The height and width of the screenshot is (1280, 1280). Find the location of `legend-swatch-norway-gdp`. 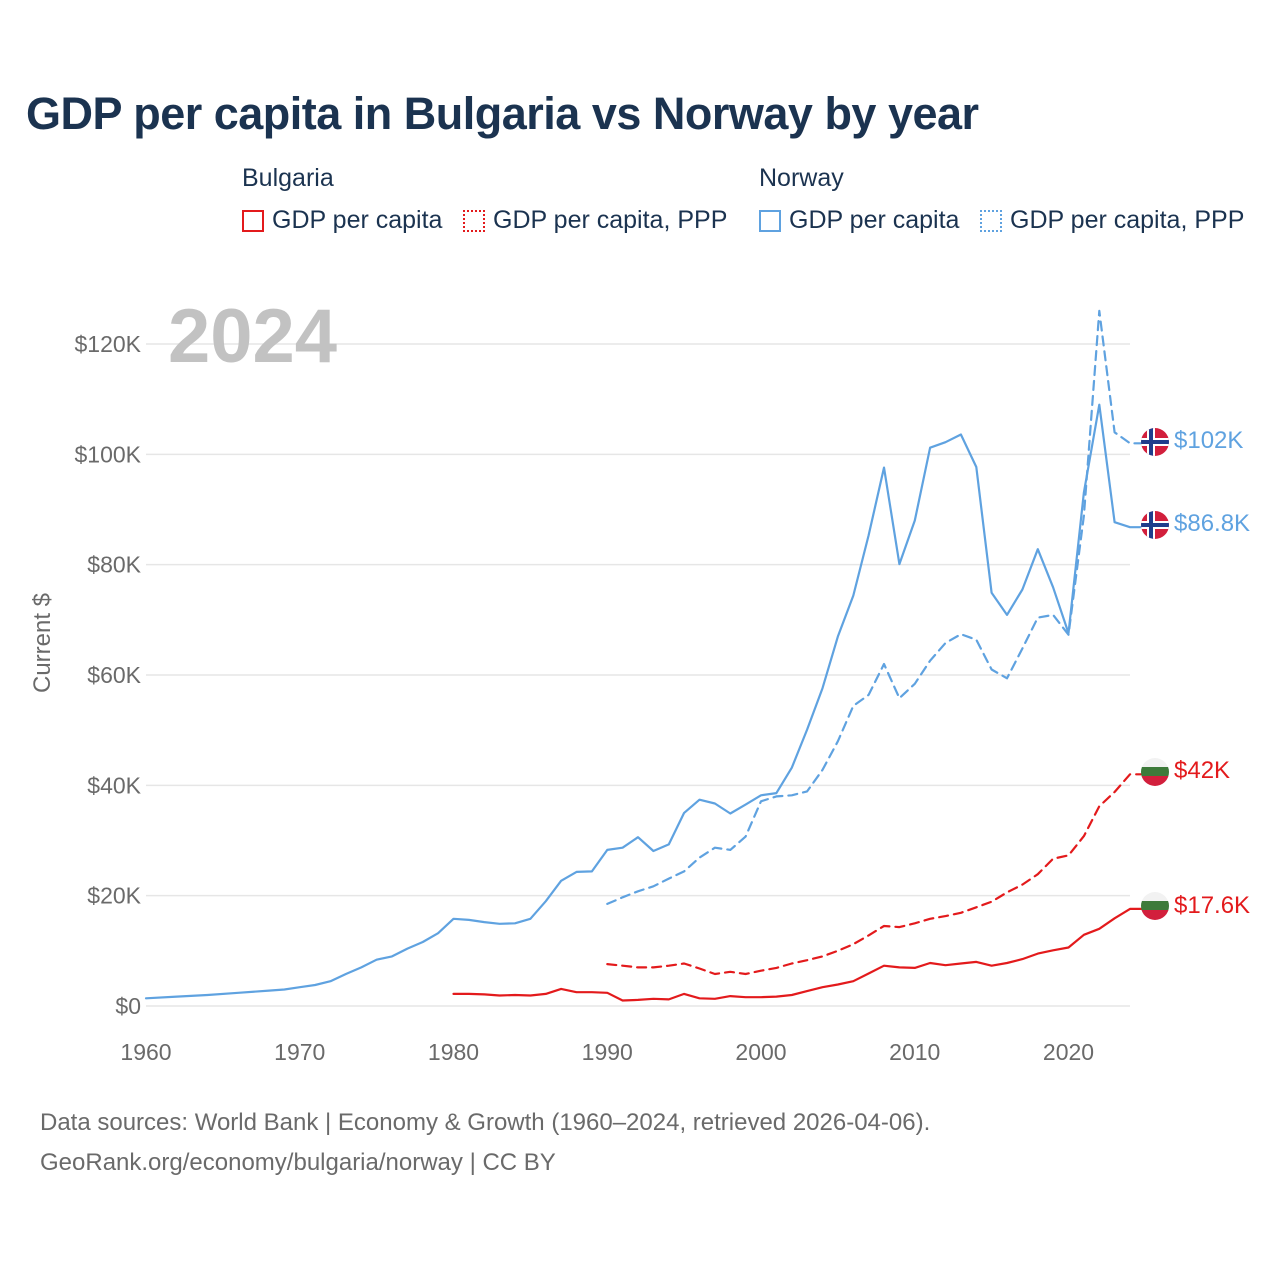

legend-swatch-norway-gdp is located at coordinates (770, 220).